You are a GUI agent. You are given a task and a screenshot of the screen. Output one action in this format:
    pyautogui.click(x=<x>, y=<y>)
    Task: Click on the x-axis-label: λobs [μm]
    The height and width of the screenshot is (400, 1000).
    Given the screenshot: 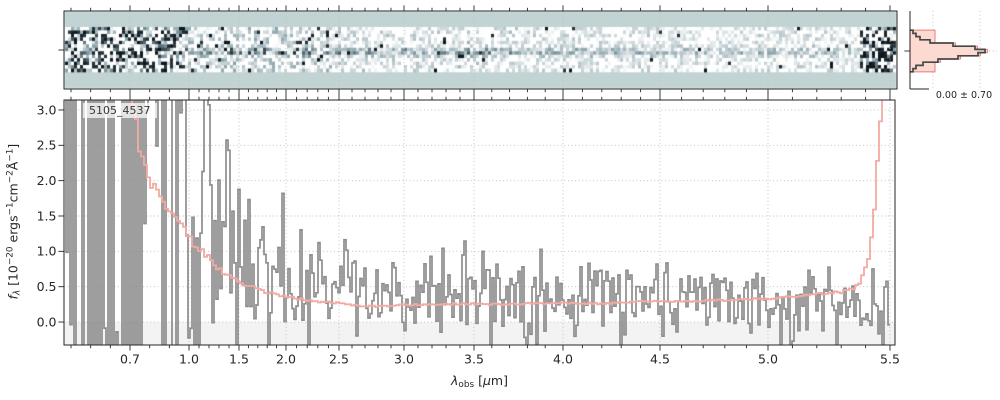 What is the action you would take?
    pyautogui.click(x=479, y=381)
    